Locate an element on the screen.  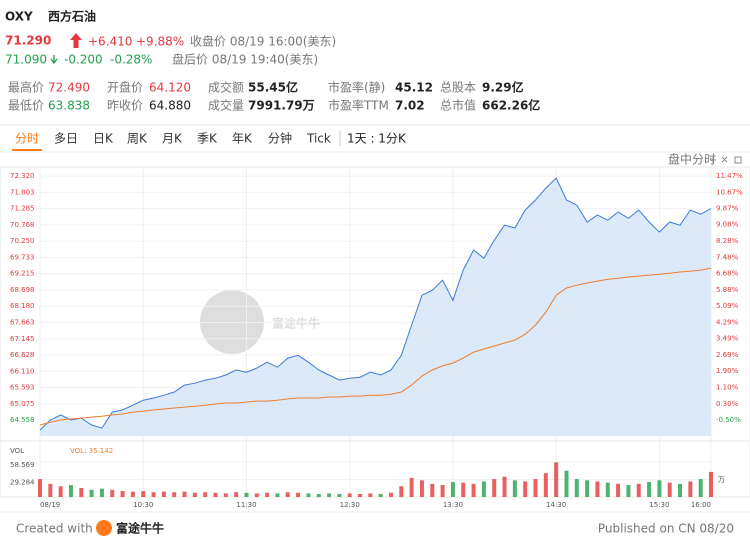
tab: 季K is located at coordinates (207, 139).